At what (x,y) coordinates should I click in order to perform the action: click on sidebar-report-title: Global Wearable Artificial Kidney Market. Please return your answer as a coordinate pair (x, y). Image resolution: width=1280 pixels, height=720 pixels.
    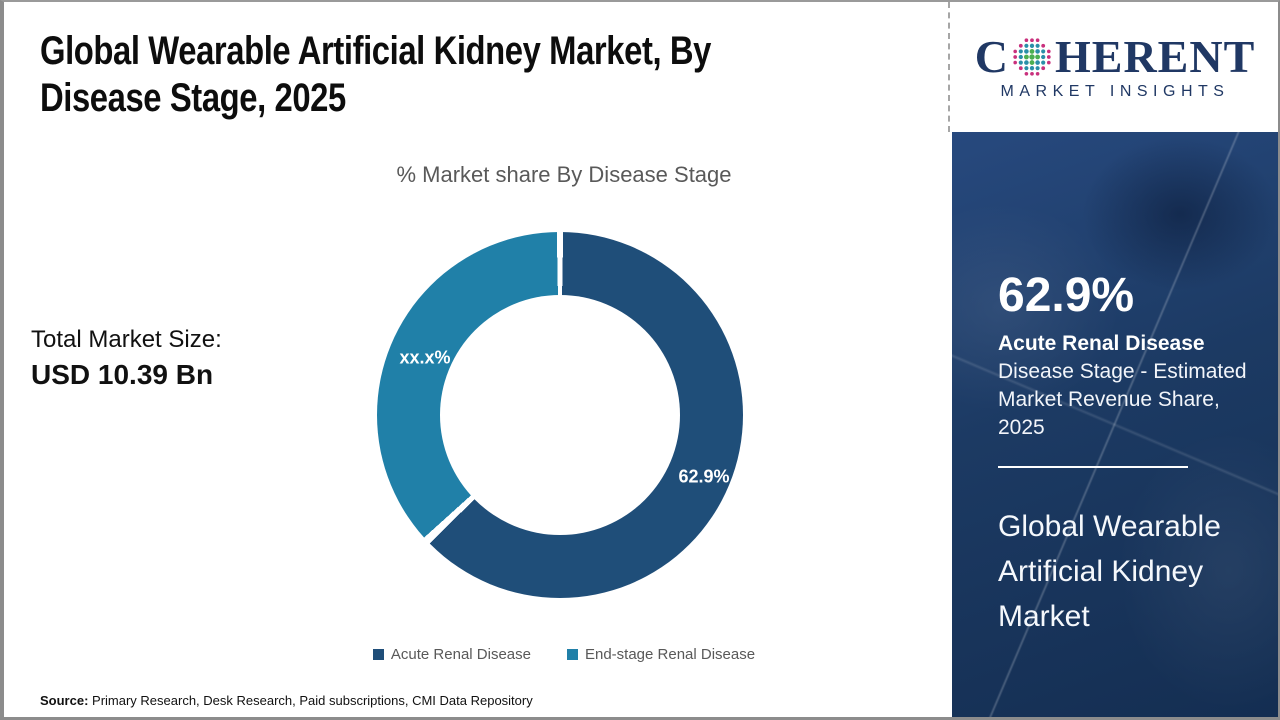
    Looking at the image, I should click on (1109, 571).